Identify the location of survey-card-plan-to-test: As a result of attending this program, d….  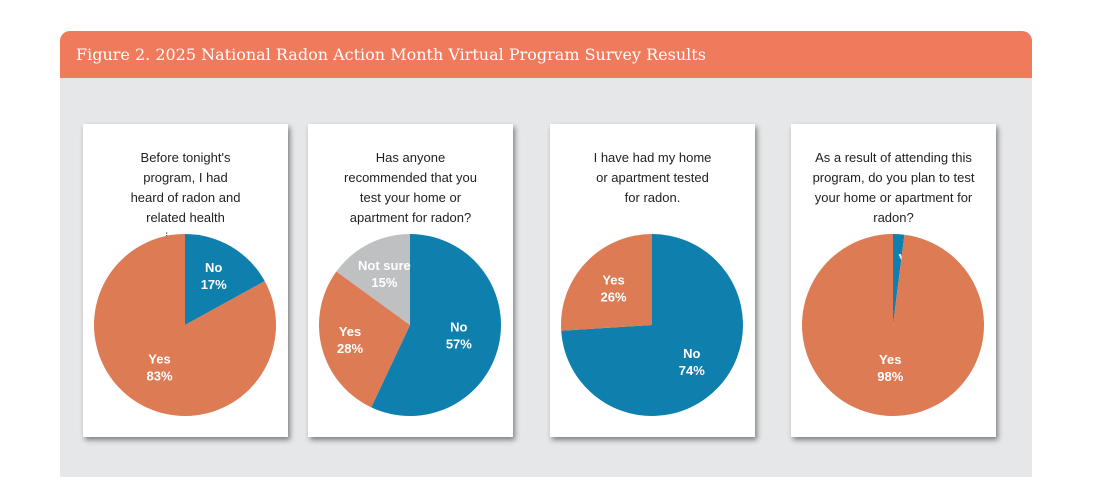
(893, 280).